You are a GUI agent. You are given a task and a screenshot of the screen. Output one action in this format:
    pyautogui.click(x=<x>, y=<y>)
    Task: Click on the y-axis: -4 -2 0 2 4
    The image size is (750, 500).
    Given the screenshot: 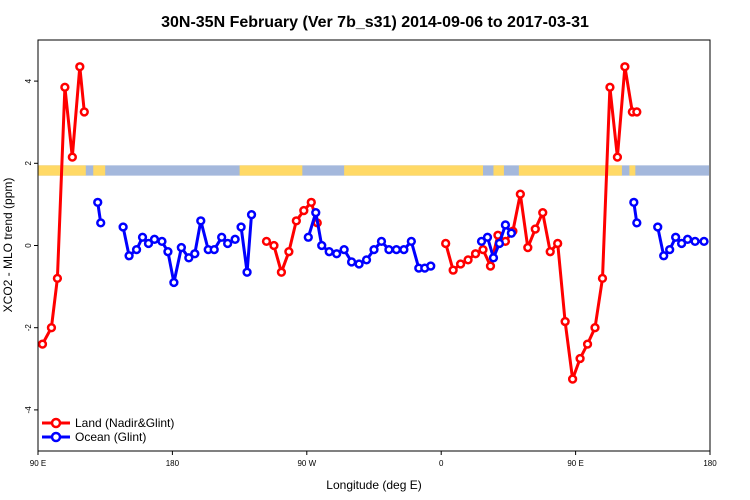 What is the action you would take?
    pyautogui.click(x=31, y=245)
    